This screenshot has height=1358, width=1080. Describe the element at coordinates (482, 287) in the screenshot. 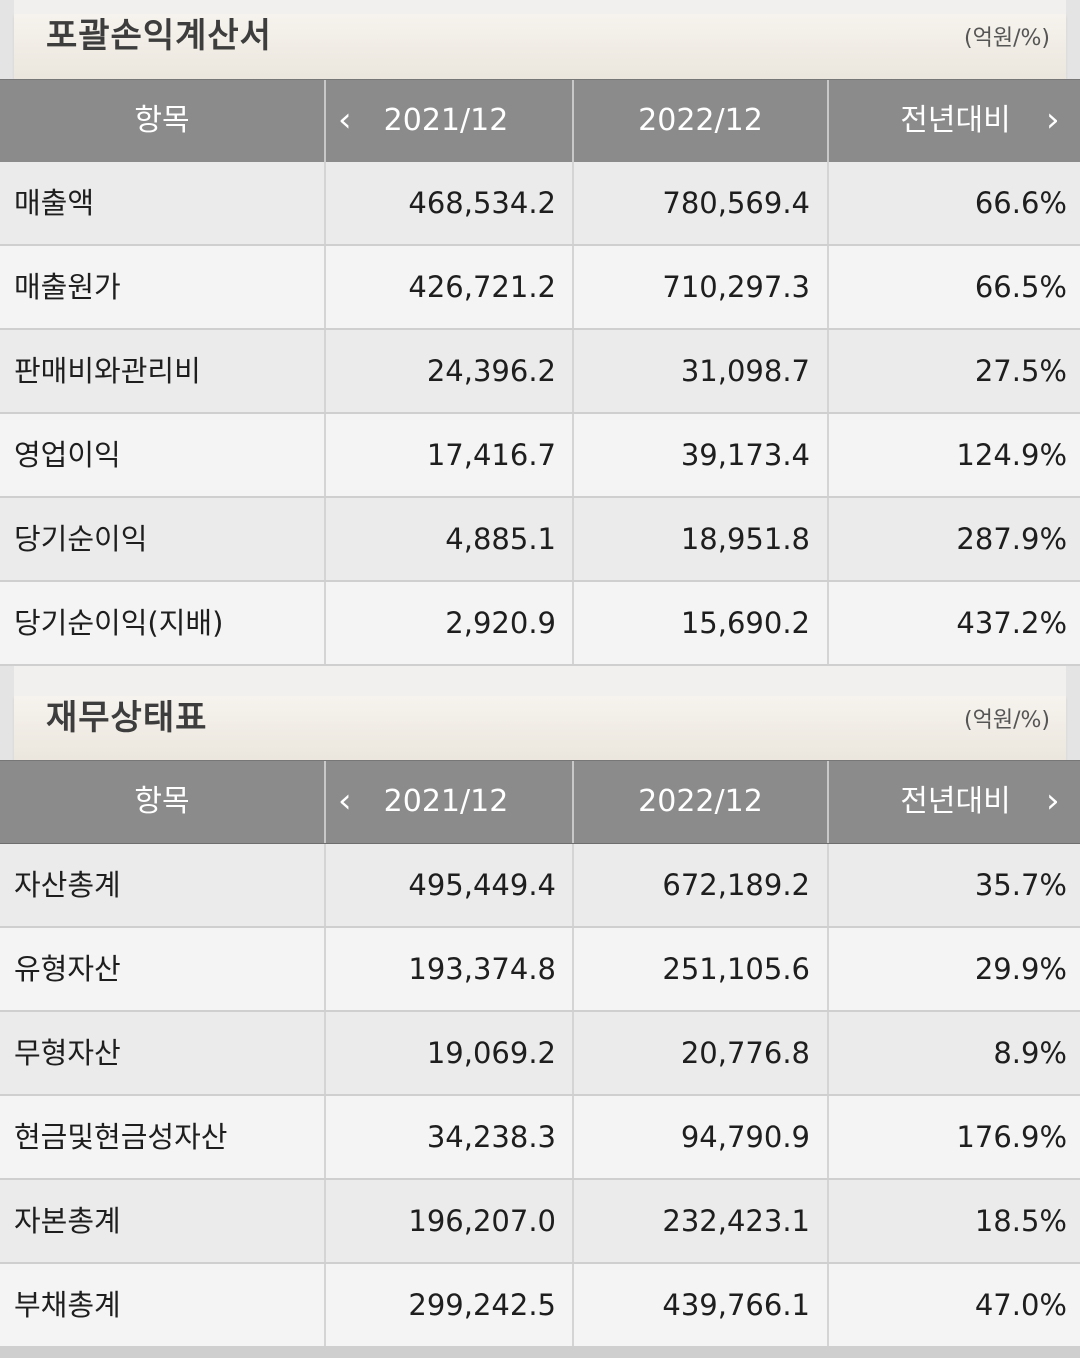

I see `value-2021: 426,721.2` at that location.